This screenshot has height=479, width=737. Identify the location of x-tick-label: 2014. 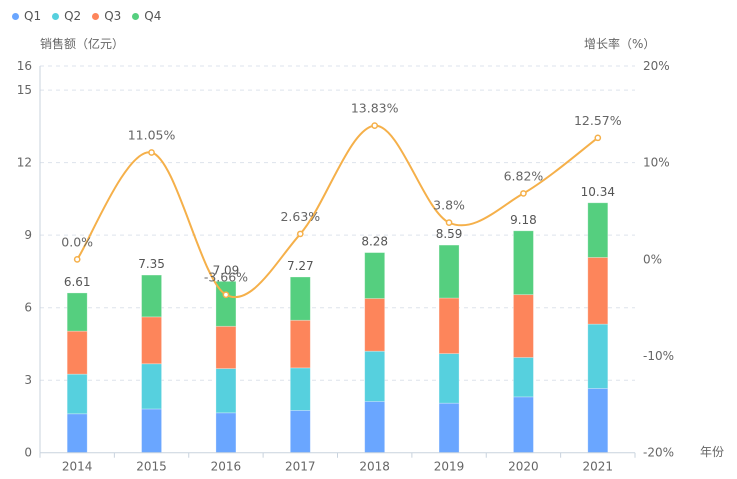
(77, 467).